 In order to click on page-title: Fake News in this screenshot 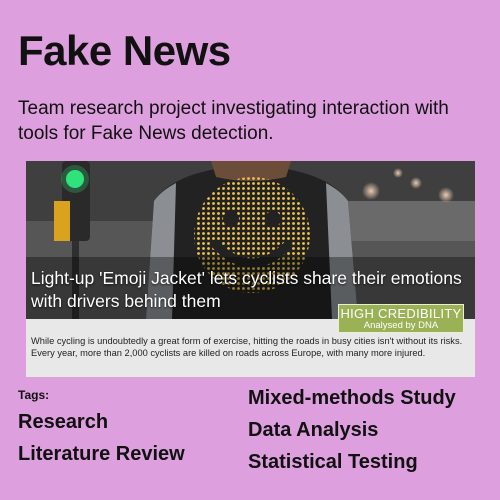, I will do `click(124, 50)`.